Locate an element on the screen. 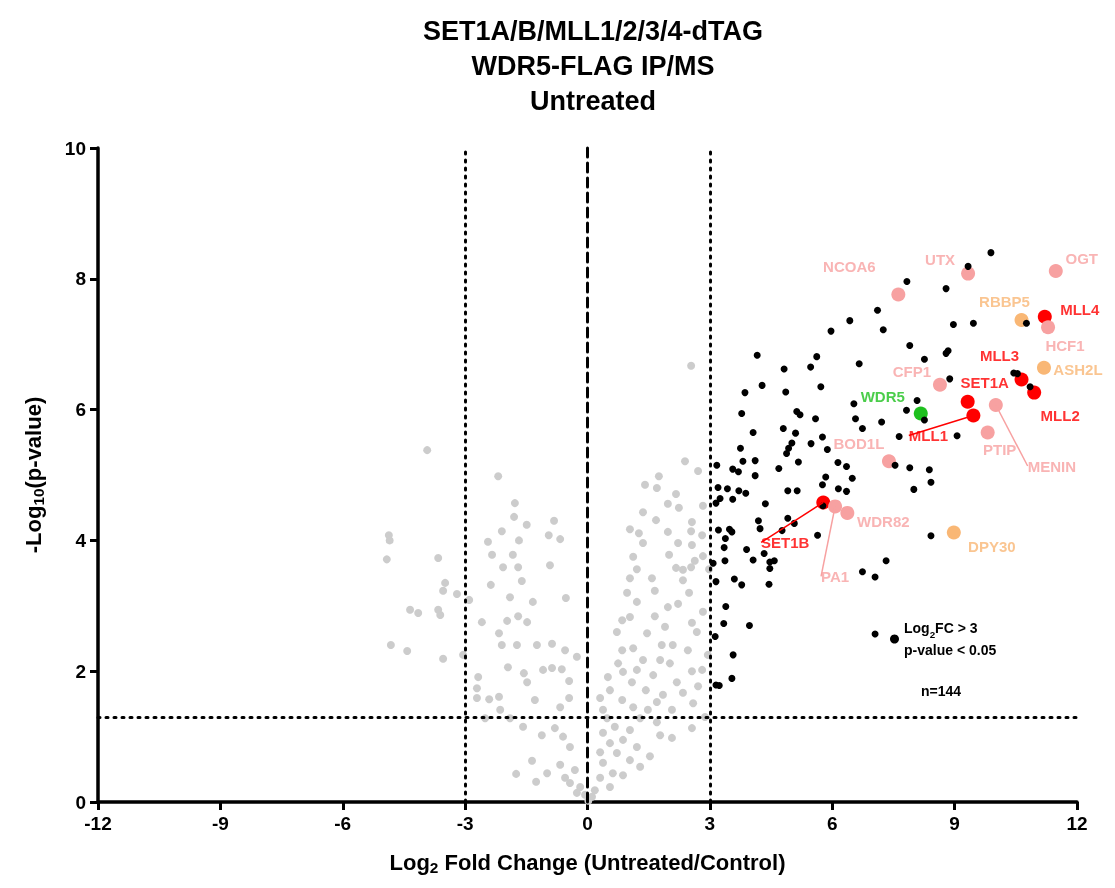 This screenshot has height=888, width=1115. x-tick-label: 0 is located at coordinates (587, 823).